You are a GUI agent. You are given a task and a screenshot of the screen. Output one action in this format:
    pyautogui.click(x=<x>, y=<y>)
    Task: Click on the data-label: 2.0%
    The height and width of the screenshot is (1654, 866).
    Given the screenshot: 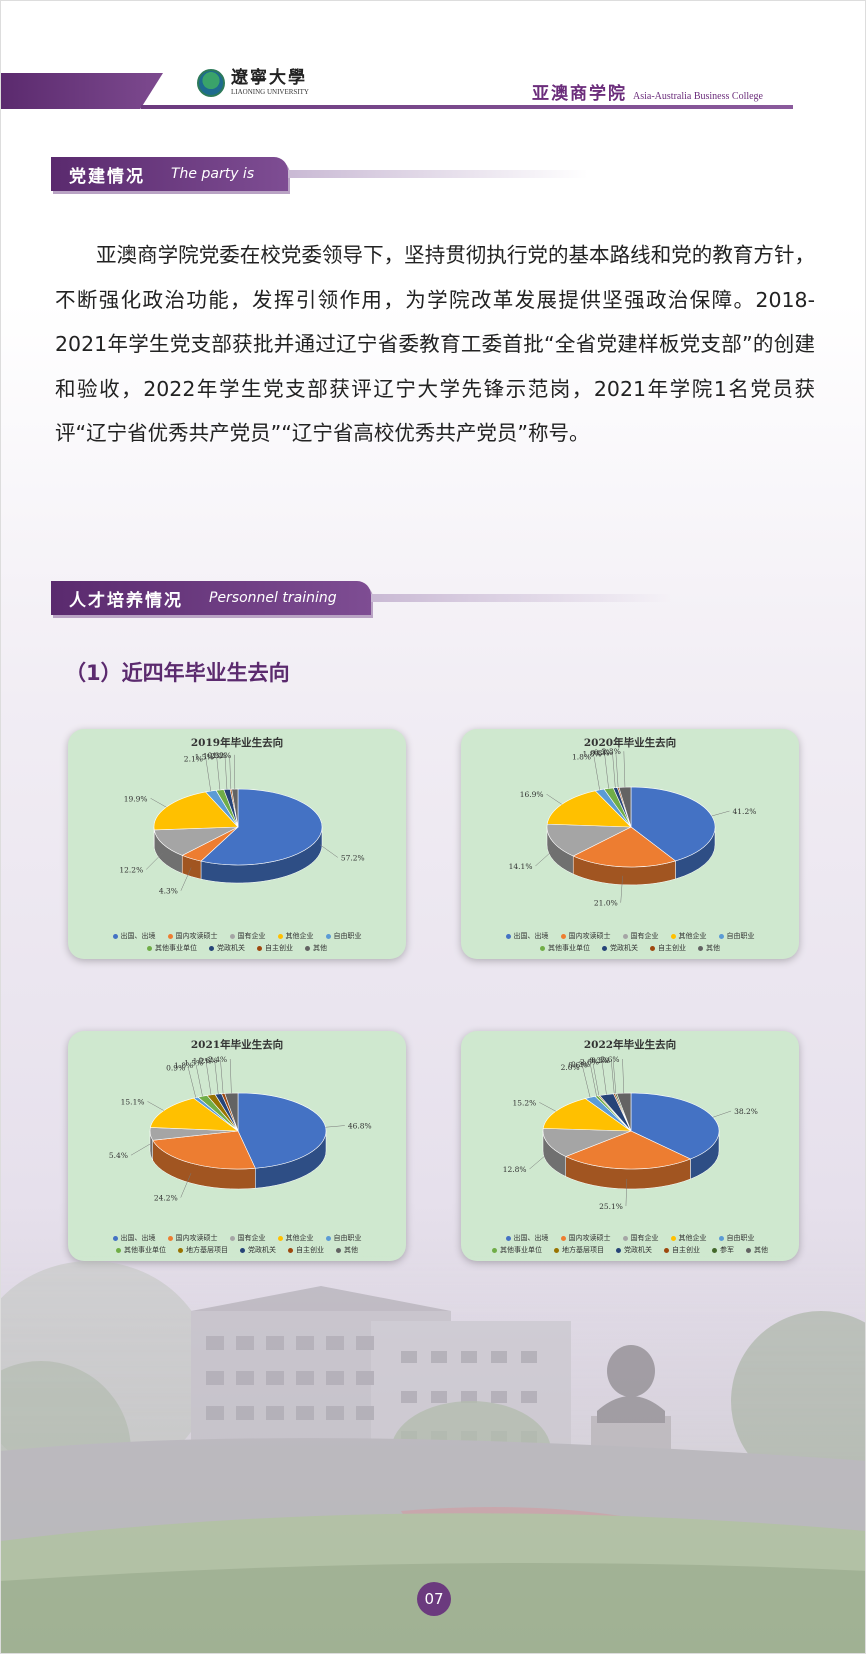 What is the action you would take?
    pyautogui.click(x=570, y=1067)
    